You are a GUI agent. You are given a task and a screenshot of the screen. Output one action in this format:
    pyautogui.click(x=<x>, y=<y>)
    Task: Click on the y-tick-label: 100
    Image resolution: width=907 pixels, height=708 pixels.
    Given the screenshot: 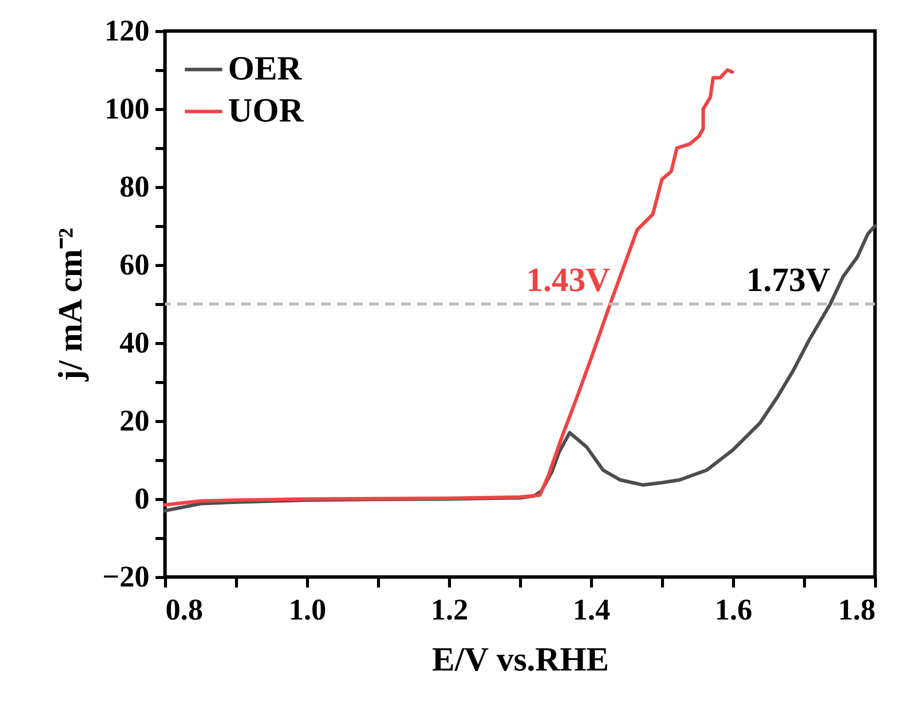 What is the action you would take?
    pyautogui.click(x=127, y=109)
    